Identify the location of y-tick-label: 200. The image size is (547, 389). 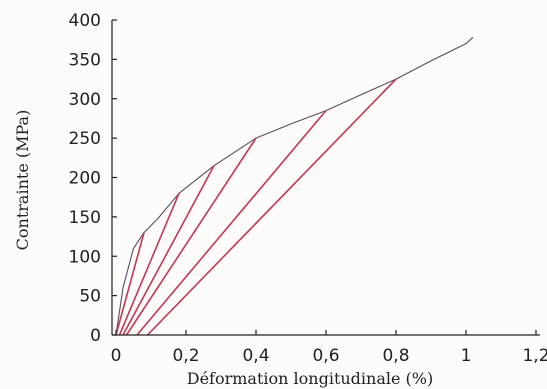
(85, 179).